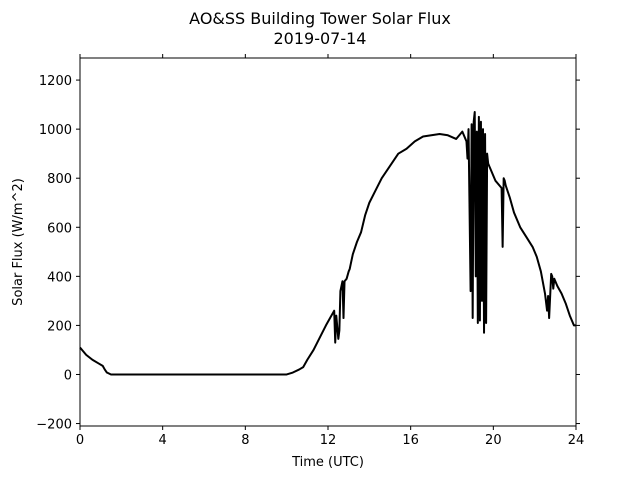 The height and width of the screenshot is (480, 640). I want to click on y-tick-label: 200, so click(59, 326).